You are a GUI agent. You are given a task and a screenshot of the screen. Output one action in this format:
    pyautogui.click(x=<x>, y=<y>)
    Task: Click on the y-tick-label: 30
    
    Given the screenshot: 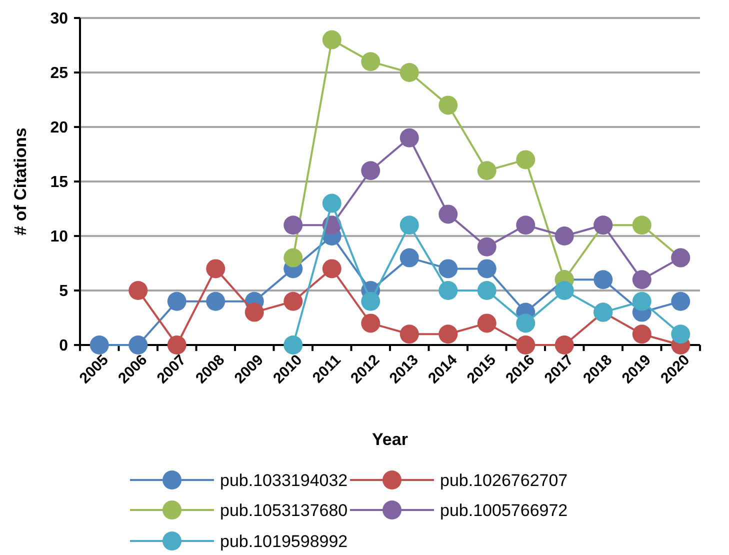 What is the action you would take?
    pyautogui.click(x=59, y=19)
    